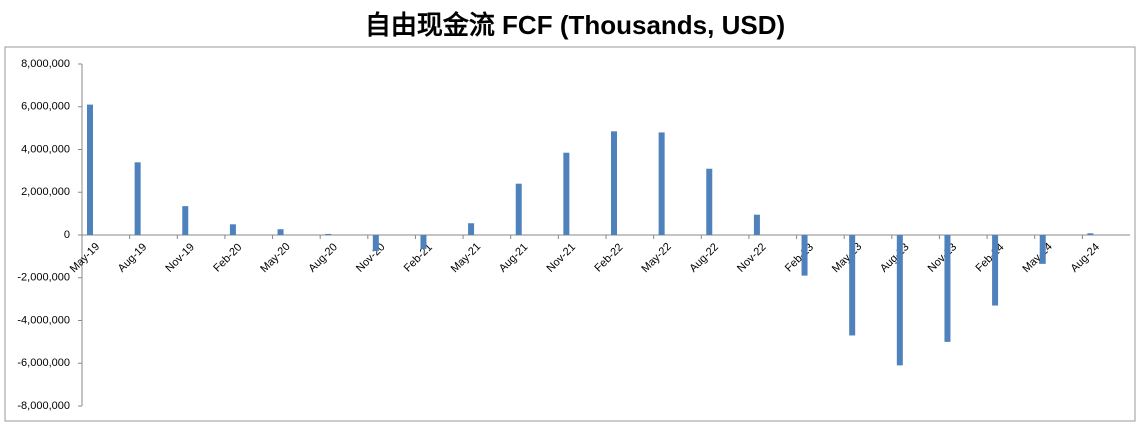  What do you see at coordinates (227, 257) in the screenshot?
I see `x-tick-label: Feb-20` at bounding box center [227, 257].